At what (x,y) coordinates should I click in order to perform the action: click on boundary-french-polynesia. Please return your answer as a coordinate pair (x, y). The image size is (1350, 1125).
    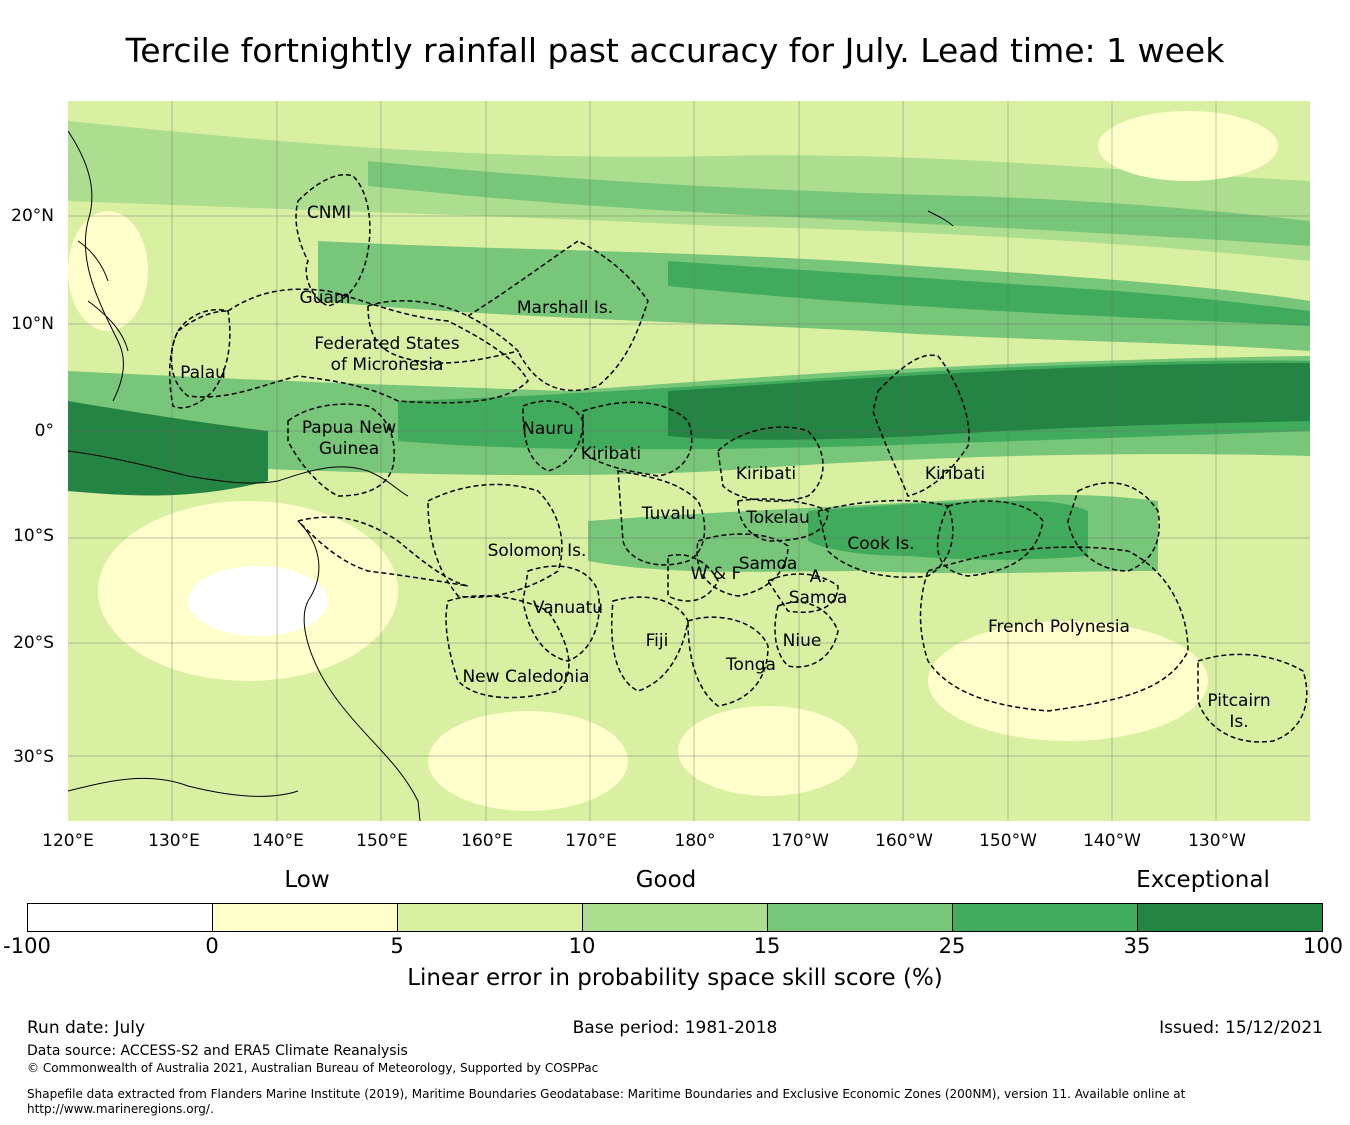
    Looking at the image, I should click on (1054, 629).